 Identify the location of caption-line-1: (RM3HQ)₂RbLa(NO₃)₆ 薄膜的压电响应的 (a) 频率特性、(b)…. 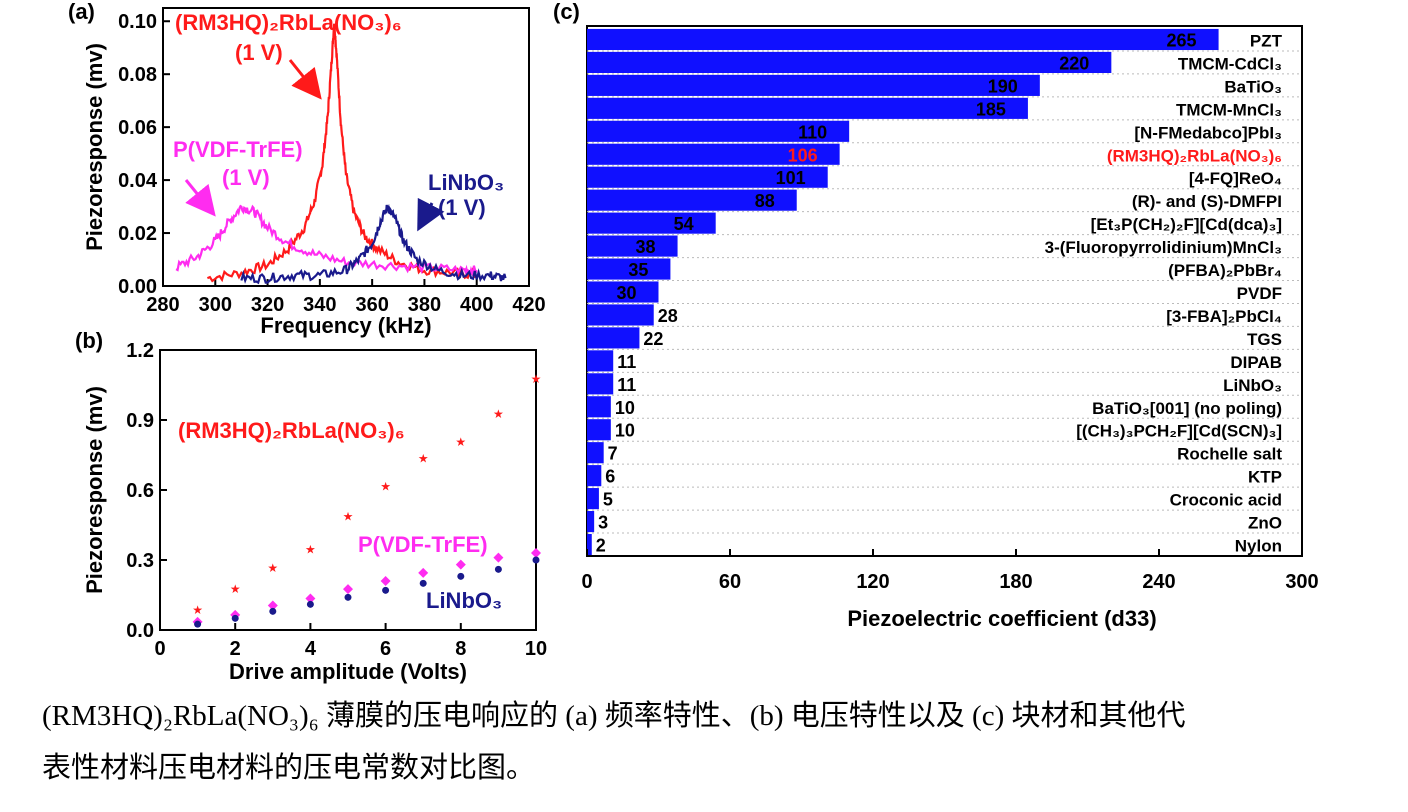
(614, 716).